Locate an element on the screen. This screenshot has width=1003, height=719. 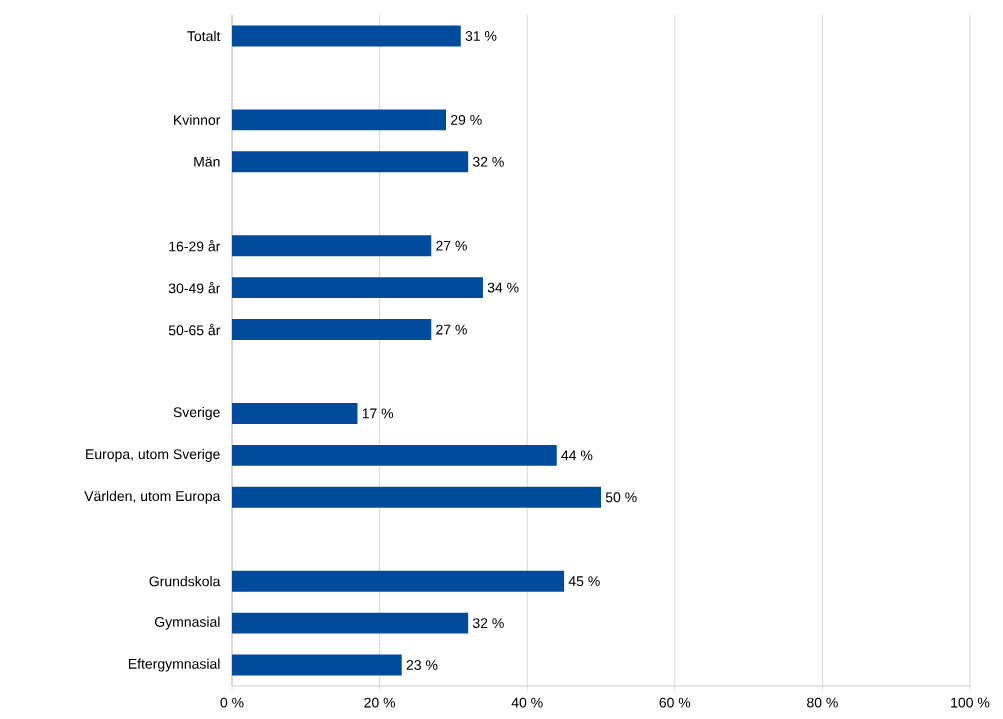
y-tick-label: Grundskola is located at coordinates (185, 581).